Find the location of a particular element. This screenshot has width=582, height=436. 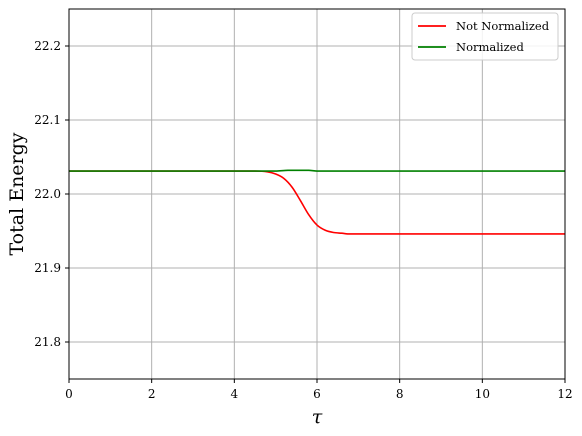

legend-box is located at coordinates (485, 36).